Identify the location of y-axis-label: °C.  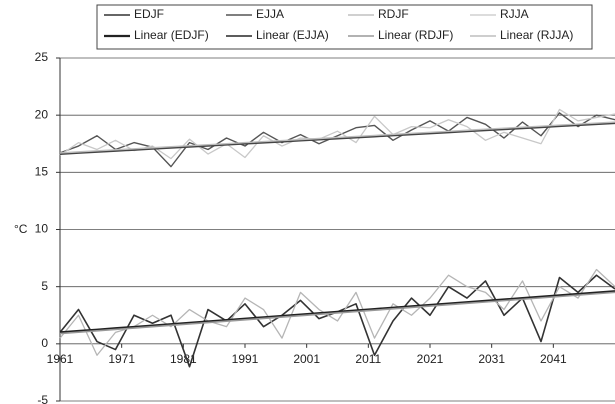
(21, 229).